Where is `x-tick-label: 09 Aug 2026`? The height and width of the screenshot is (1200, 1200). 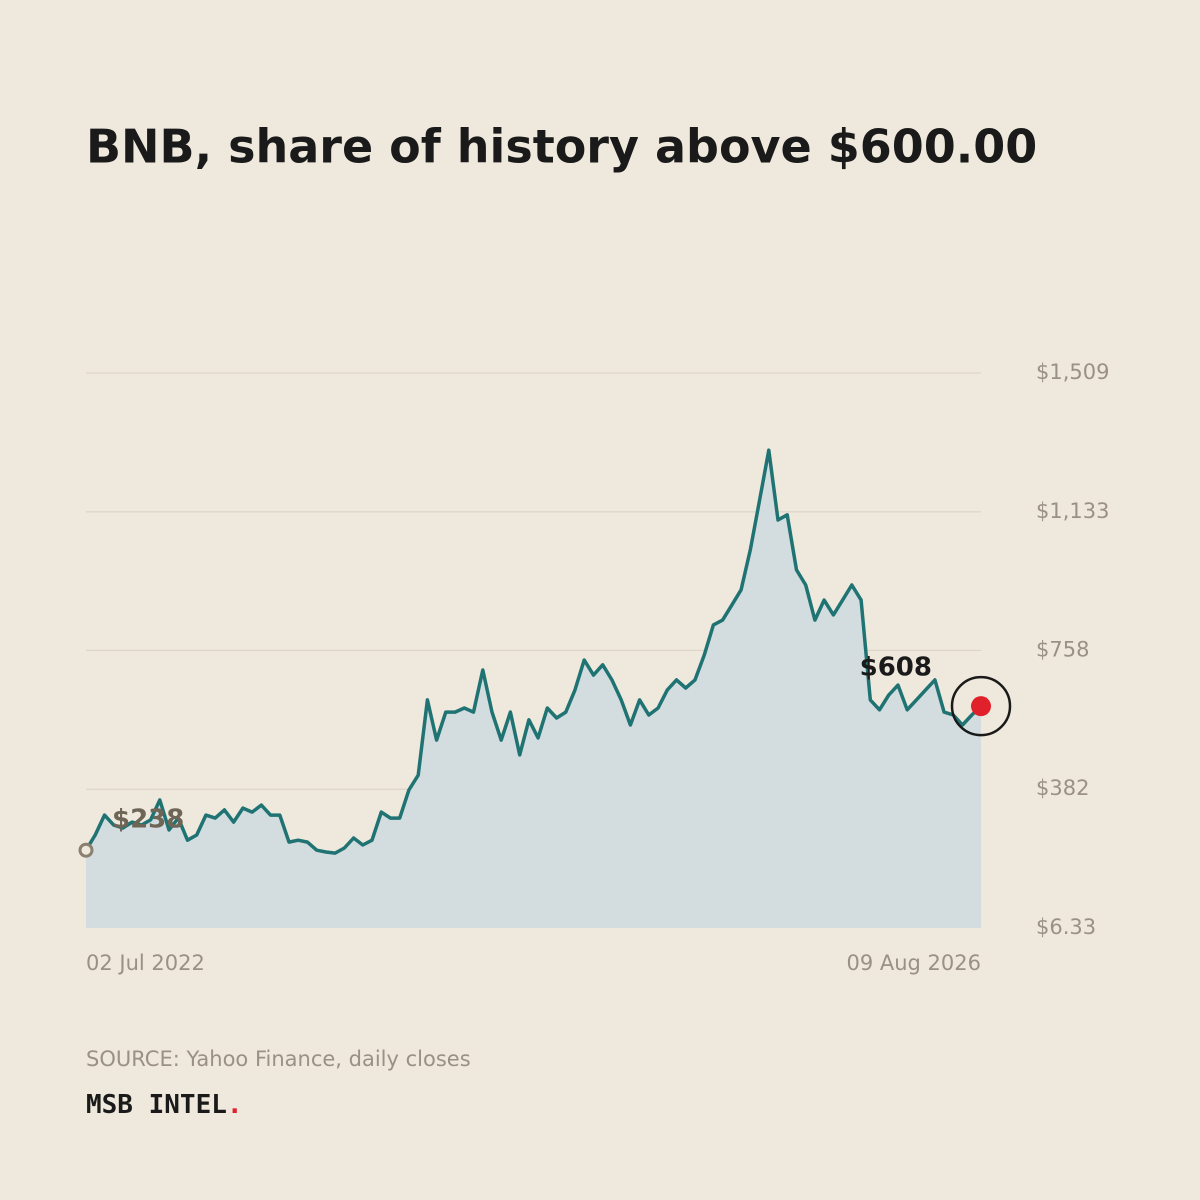
x-tick-label: 09 Aug 2026 is located at coordinates (913, 963).